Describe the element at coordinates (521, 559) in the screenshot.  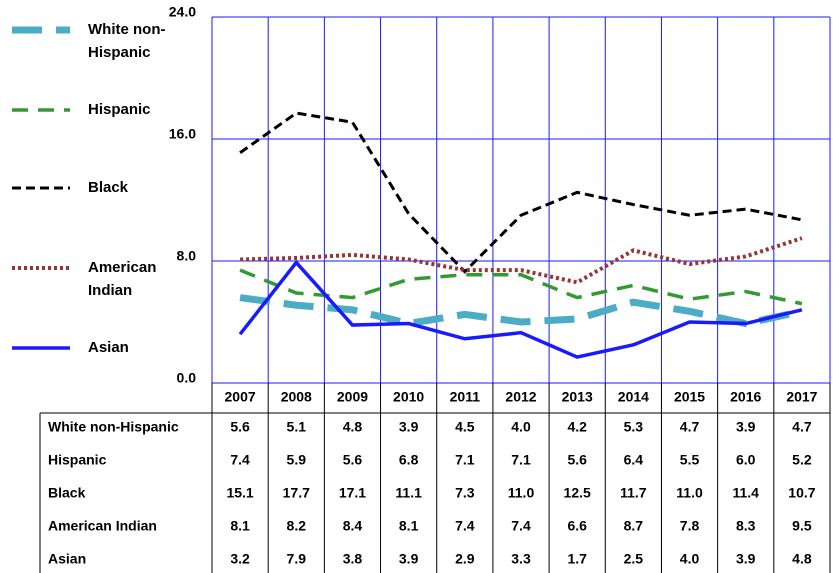
I see `table-value: 3.3` at that location.